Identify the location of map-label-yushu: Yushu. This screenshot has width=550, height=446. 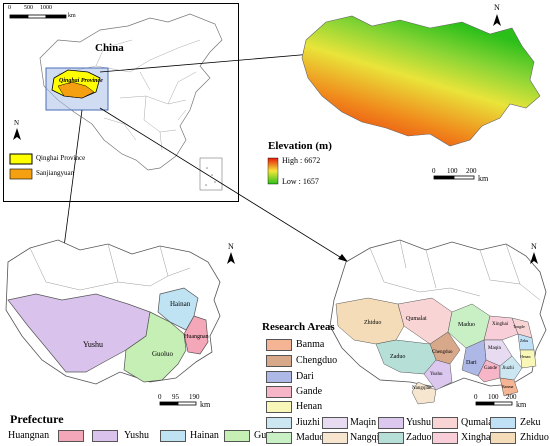
(93, 344).